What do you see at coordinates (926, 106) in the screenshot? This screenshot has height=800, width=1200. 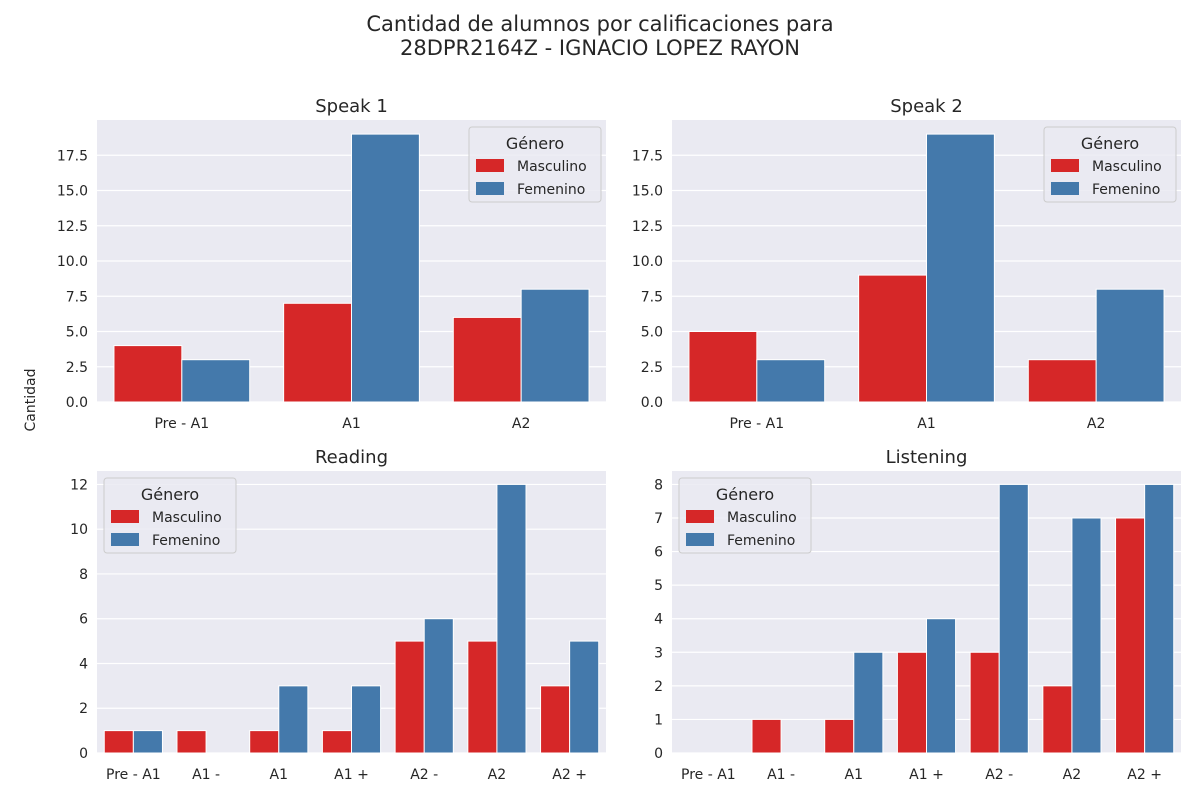 I see `panel-title: Speak 2` at bounding box center [926, 106].